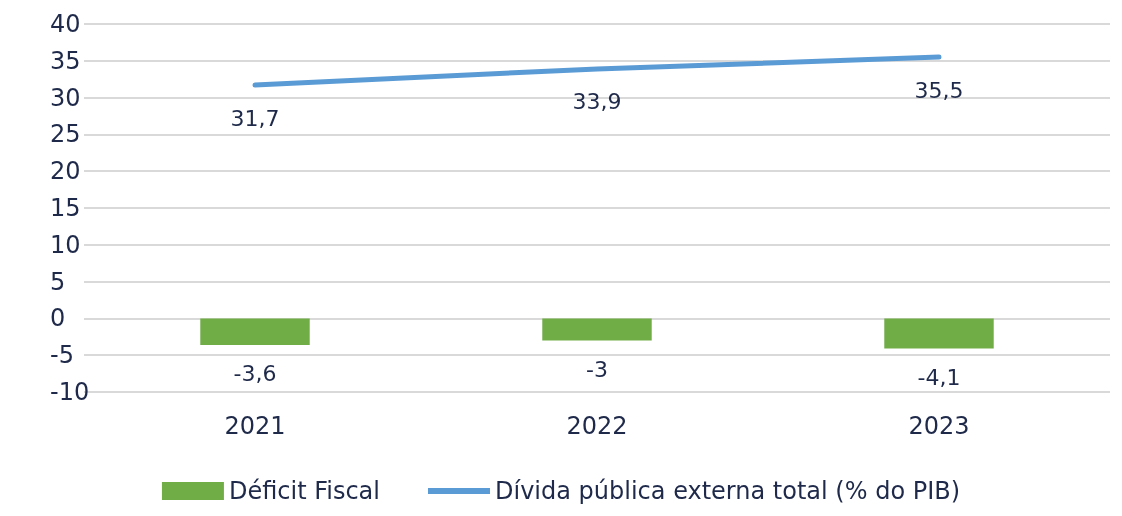 Image resolution: width=1122 pixels, height=516 pixels. I want to click on y-tick-label: 35, so click(65, 60).